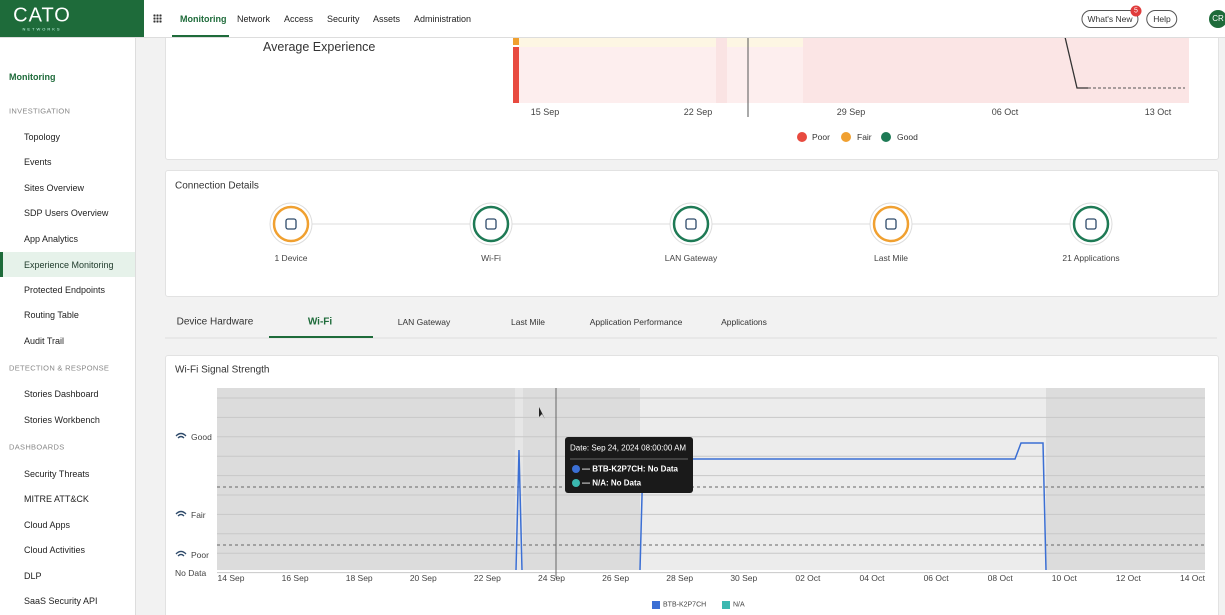 Image resolution: width=1225 pixels, height=615 pixels. I want to click on y-label: Fair, so click(198, 515).